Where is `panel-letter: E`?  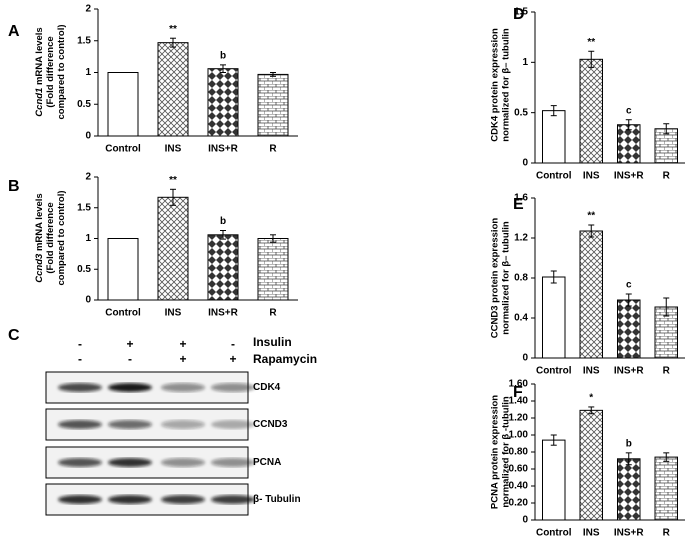 panel-letter: E is located at coordinates (518, 204).